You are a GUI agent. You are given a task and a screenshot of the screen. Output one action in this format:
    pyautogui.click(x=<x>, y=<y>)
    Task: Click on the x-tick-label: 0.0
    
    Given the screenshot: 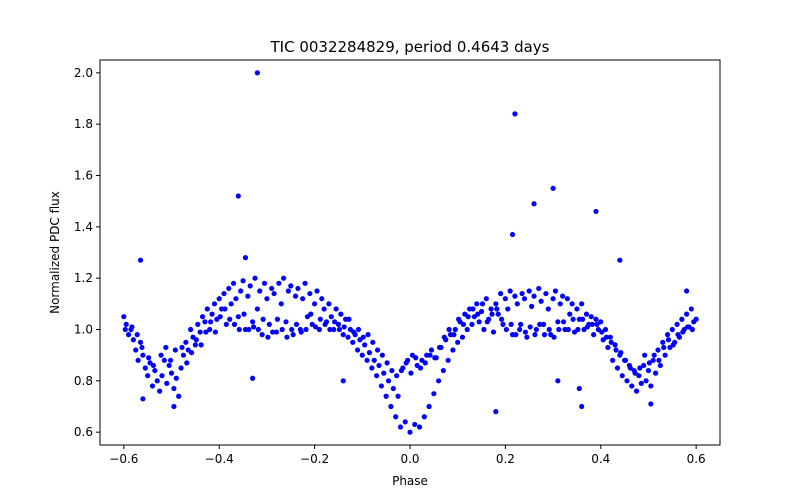 What is the action you would take?
    pyautogui.click(x=409, y=459)
    